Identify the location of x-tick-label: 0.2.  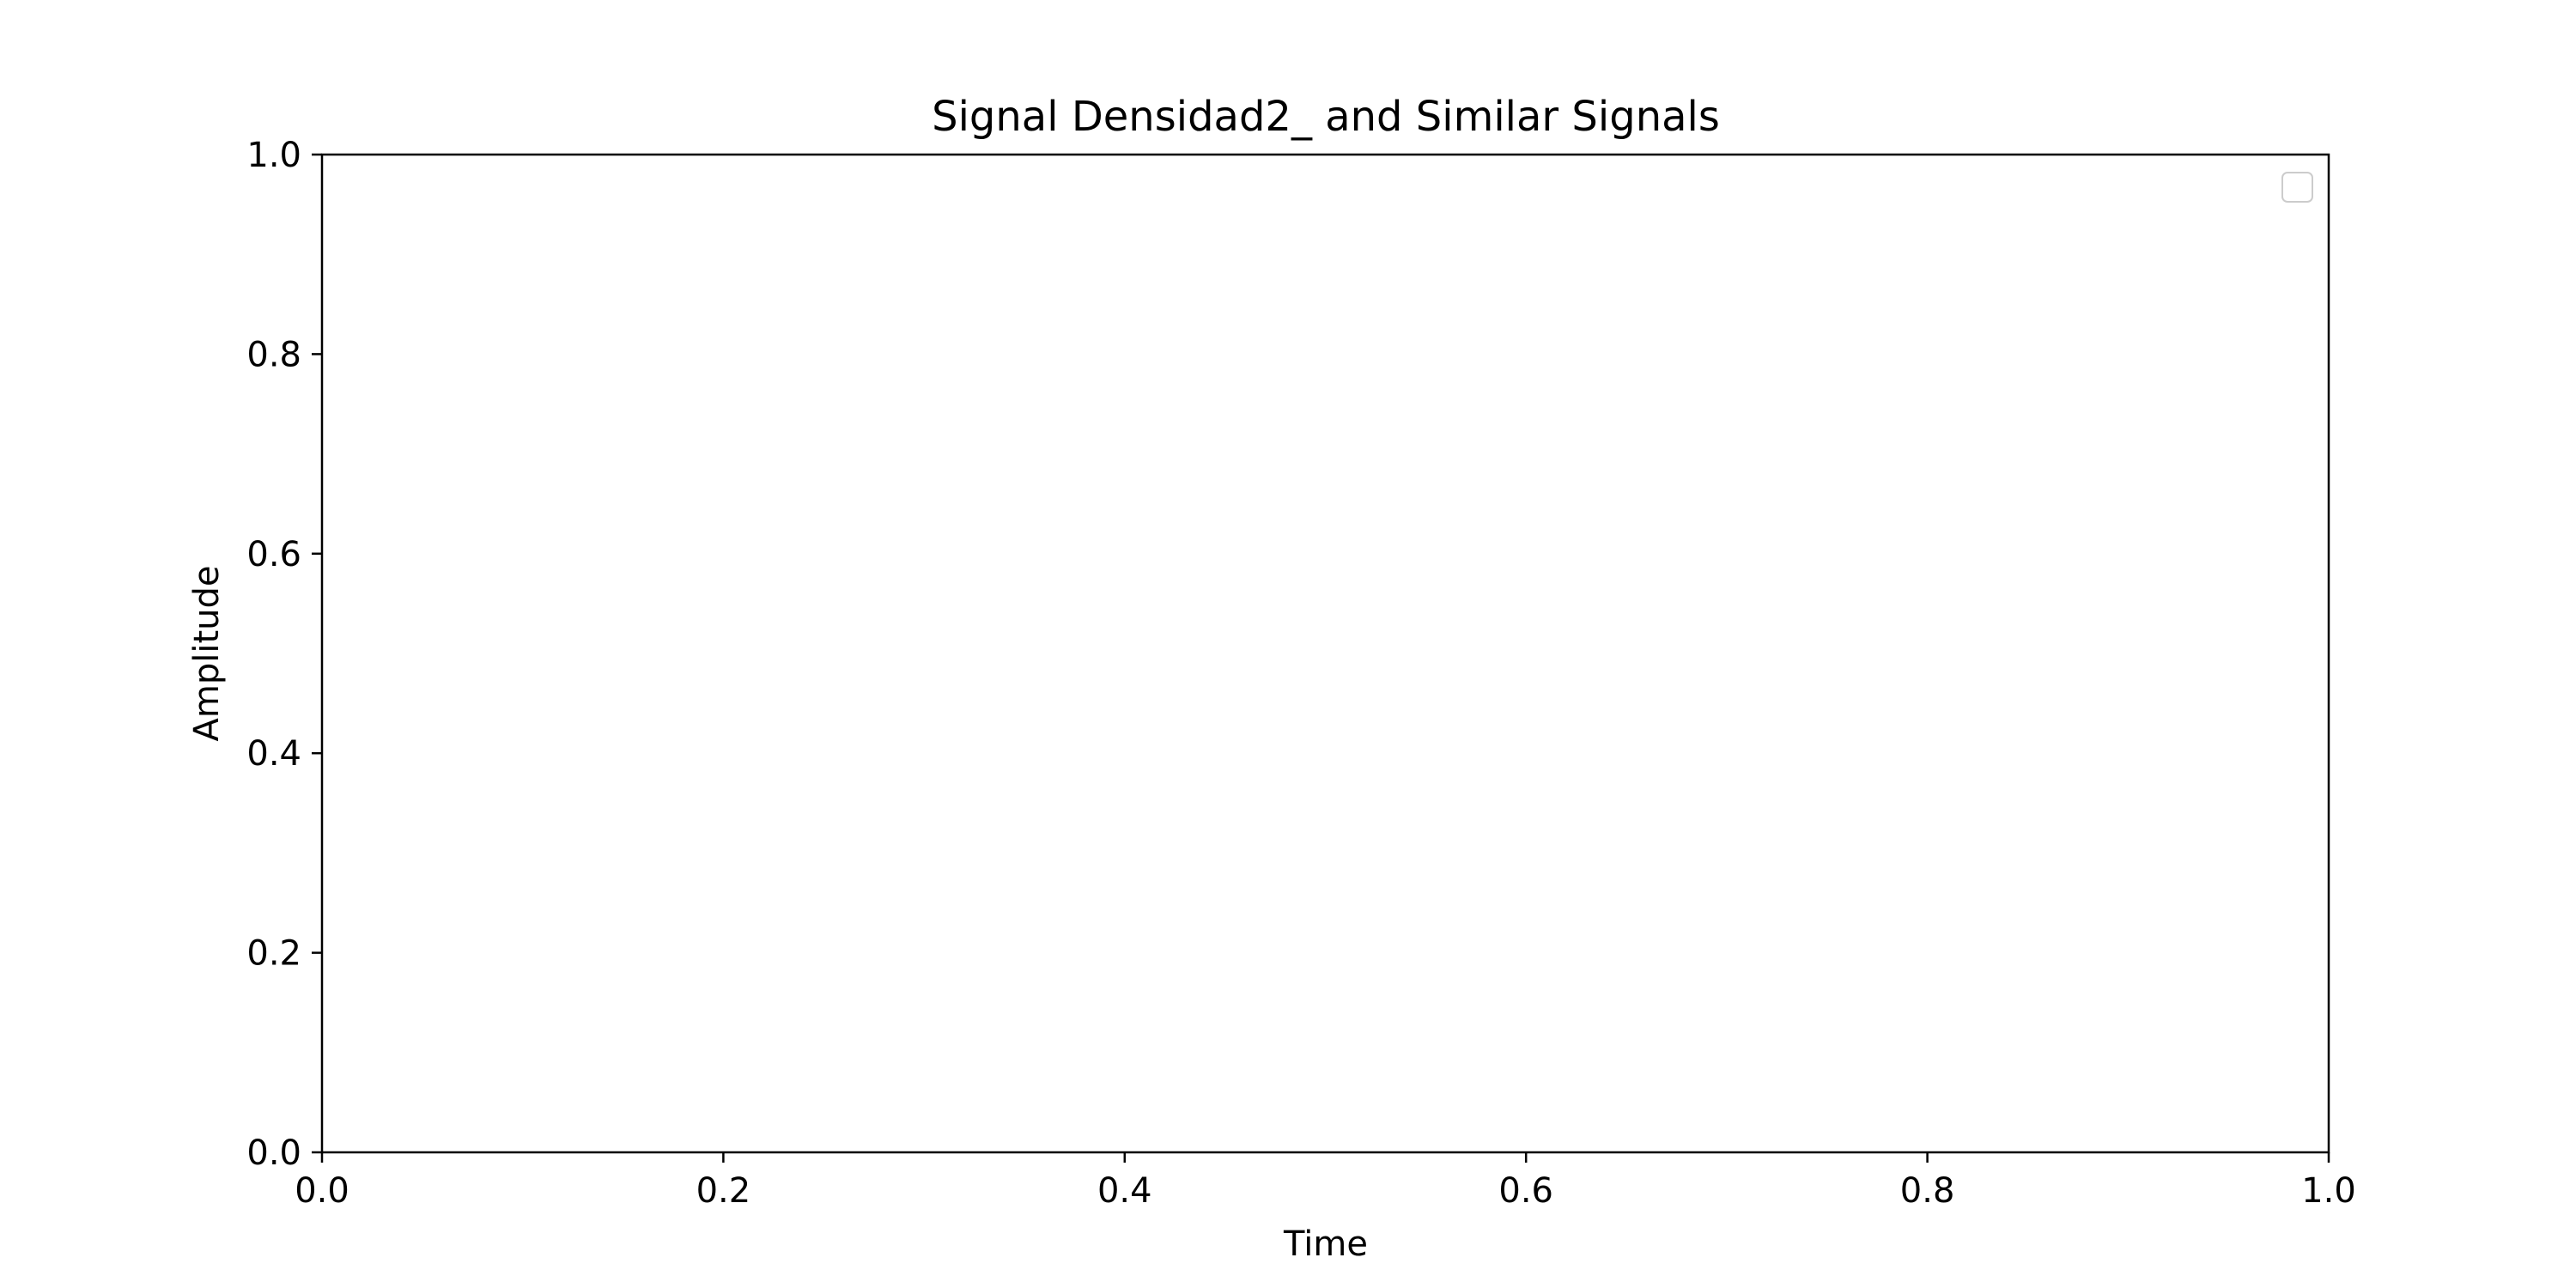
(724, 1191).